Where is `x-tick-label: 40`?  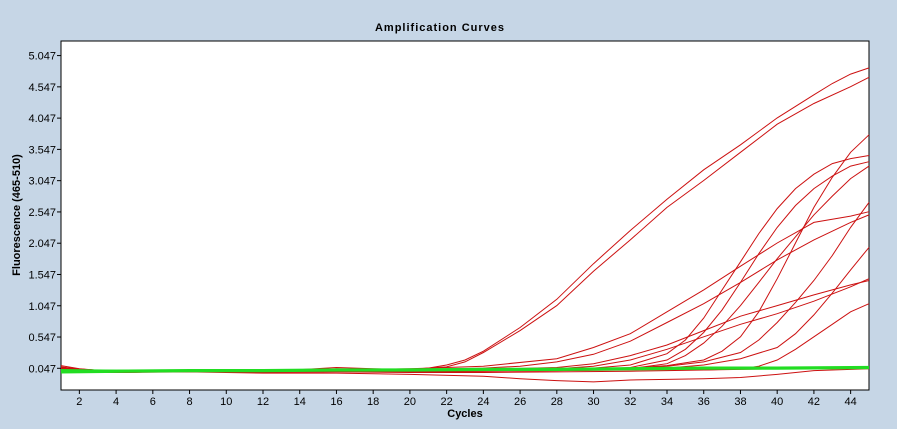
x-tick-label: 40 is located at coordinates (777, 402).